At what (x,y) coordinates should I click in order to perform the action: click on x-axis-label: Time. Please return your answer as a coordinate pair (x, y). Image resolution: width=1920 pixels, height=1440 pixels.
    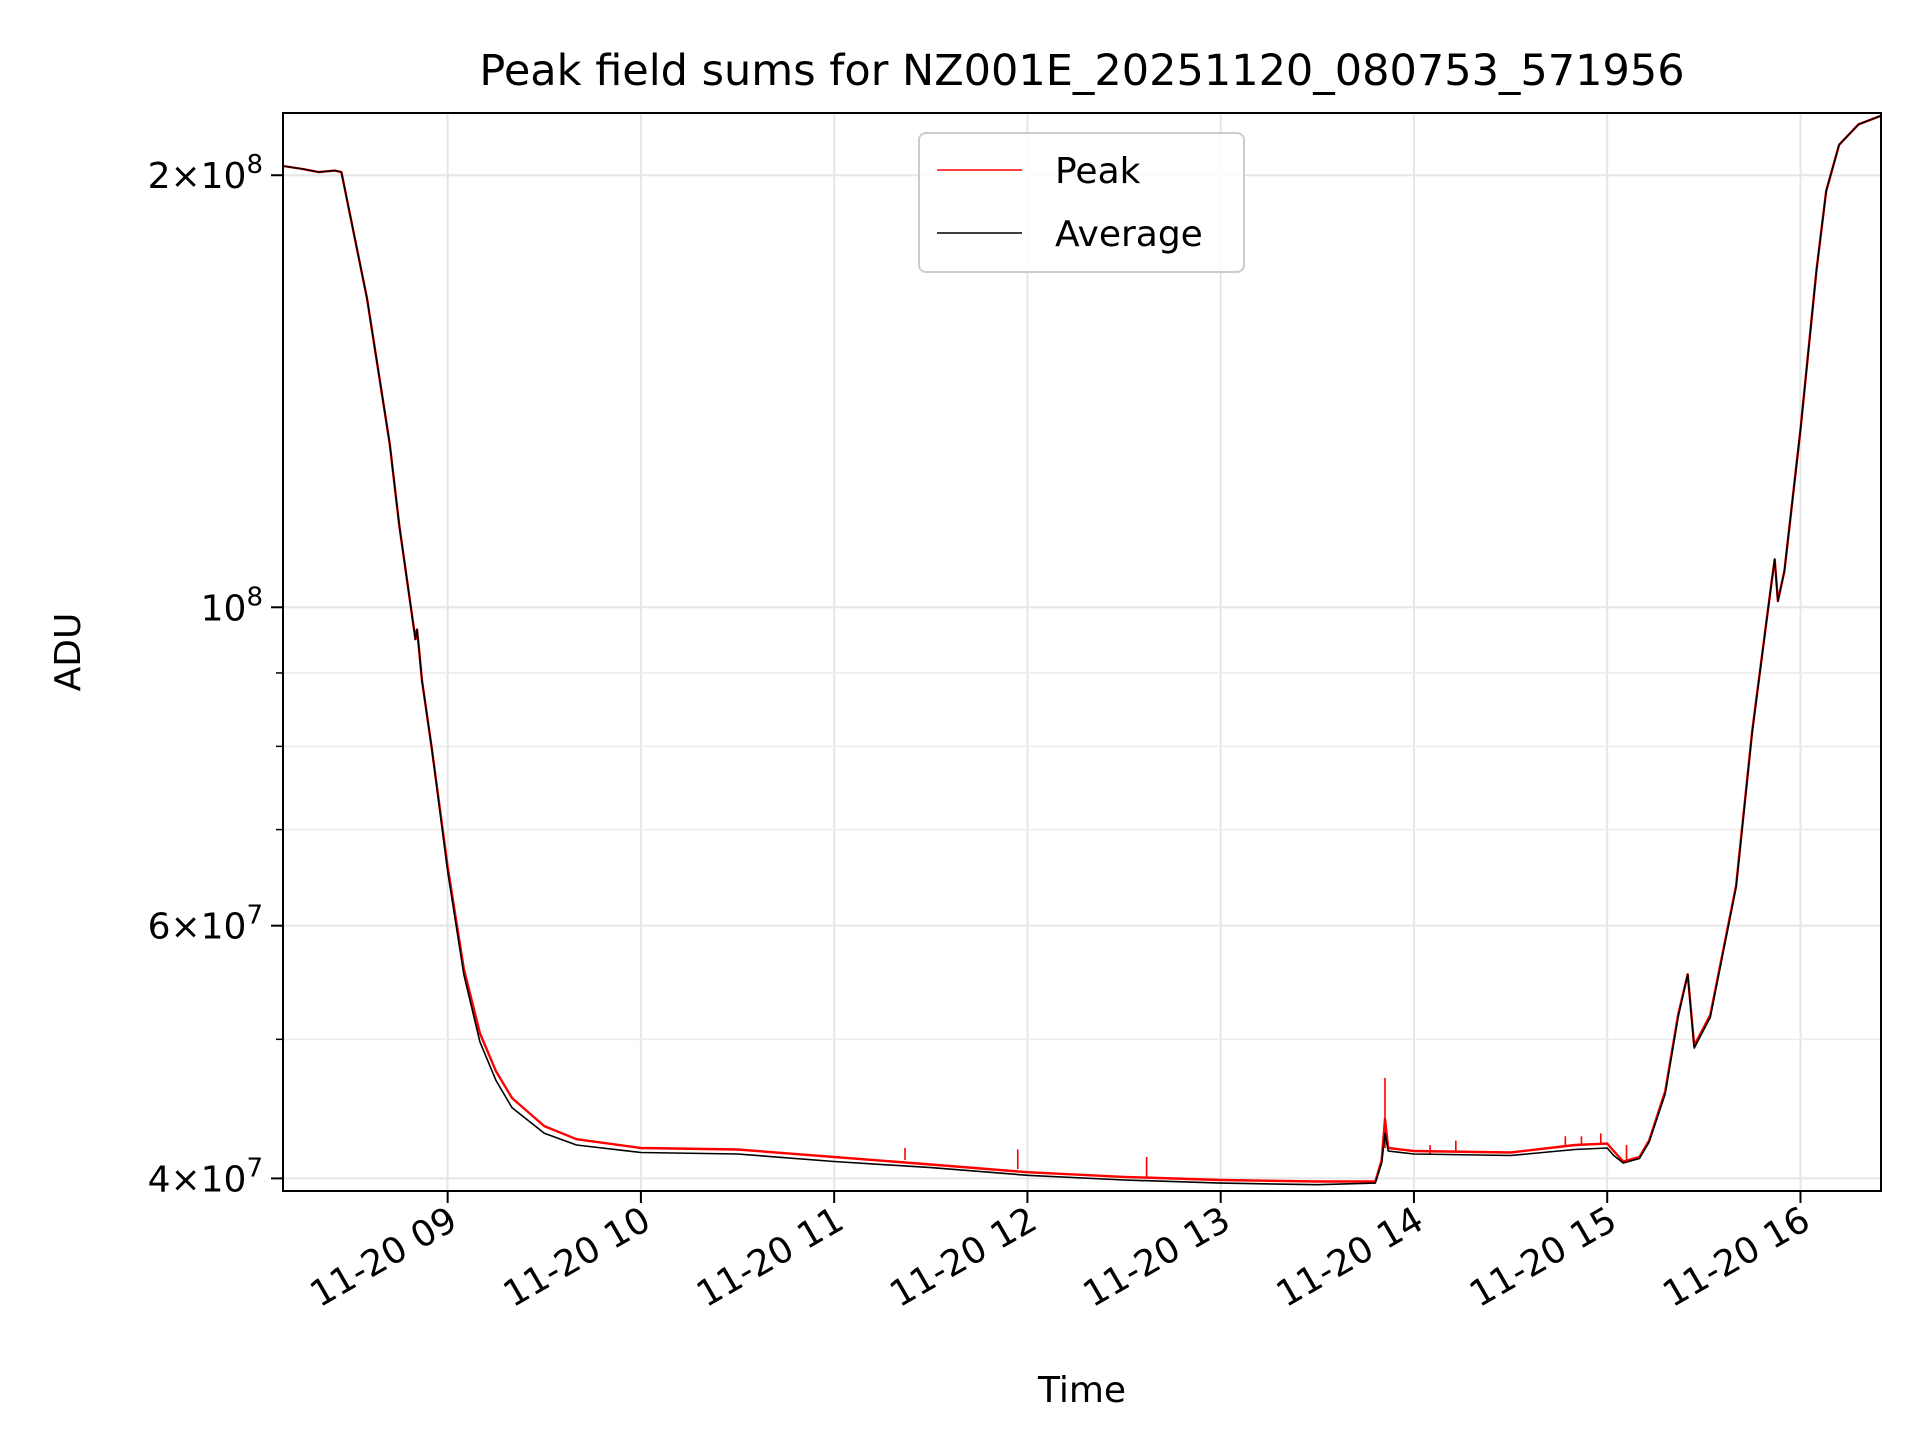
    Looking at the image, I should click on (1081, 1390).